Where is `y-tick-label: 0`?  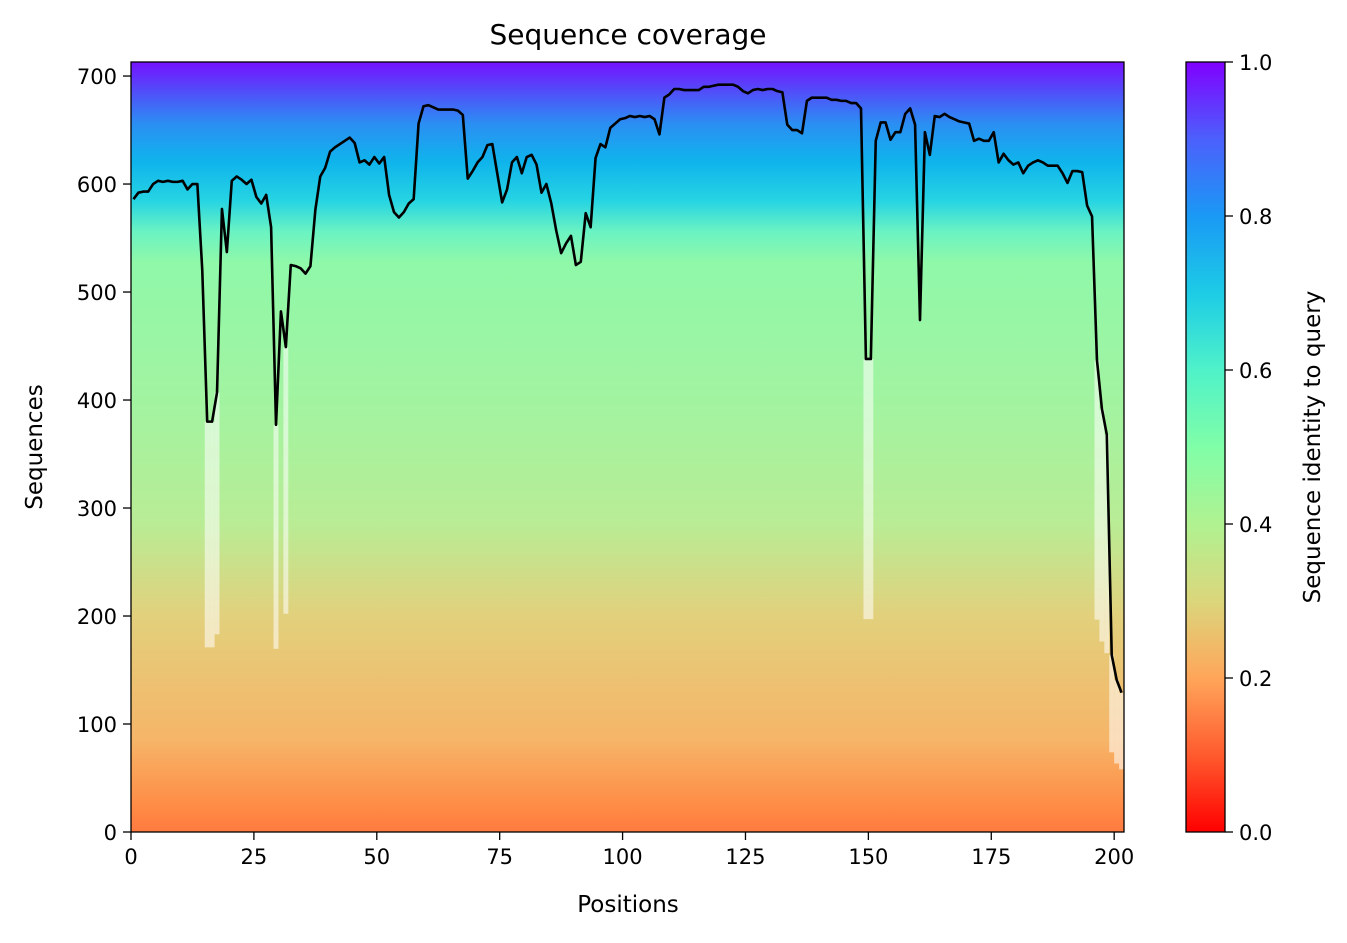
y-tick-label: 0 is located at coordinates (110, 833).